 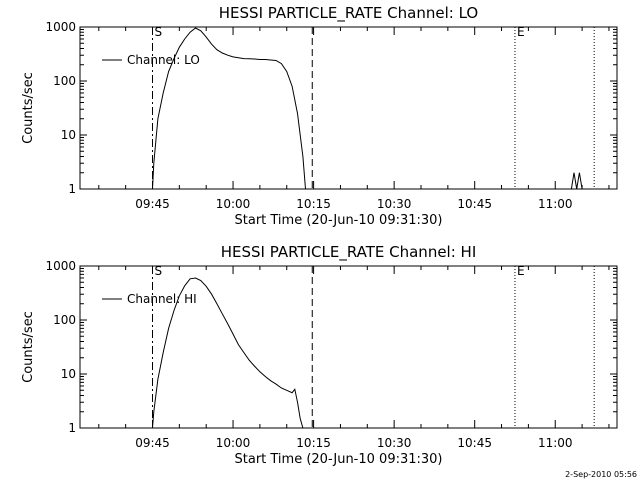 I want to click on chart-title: HESSI PARTICLE_RATE Channel: HI, so click(x=349, y=252).